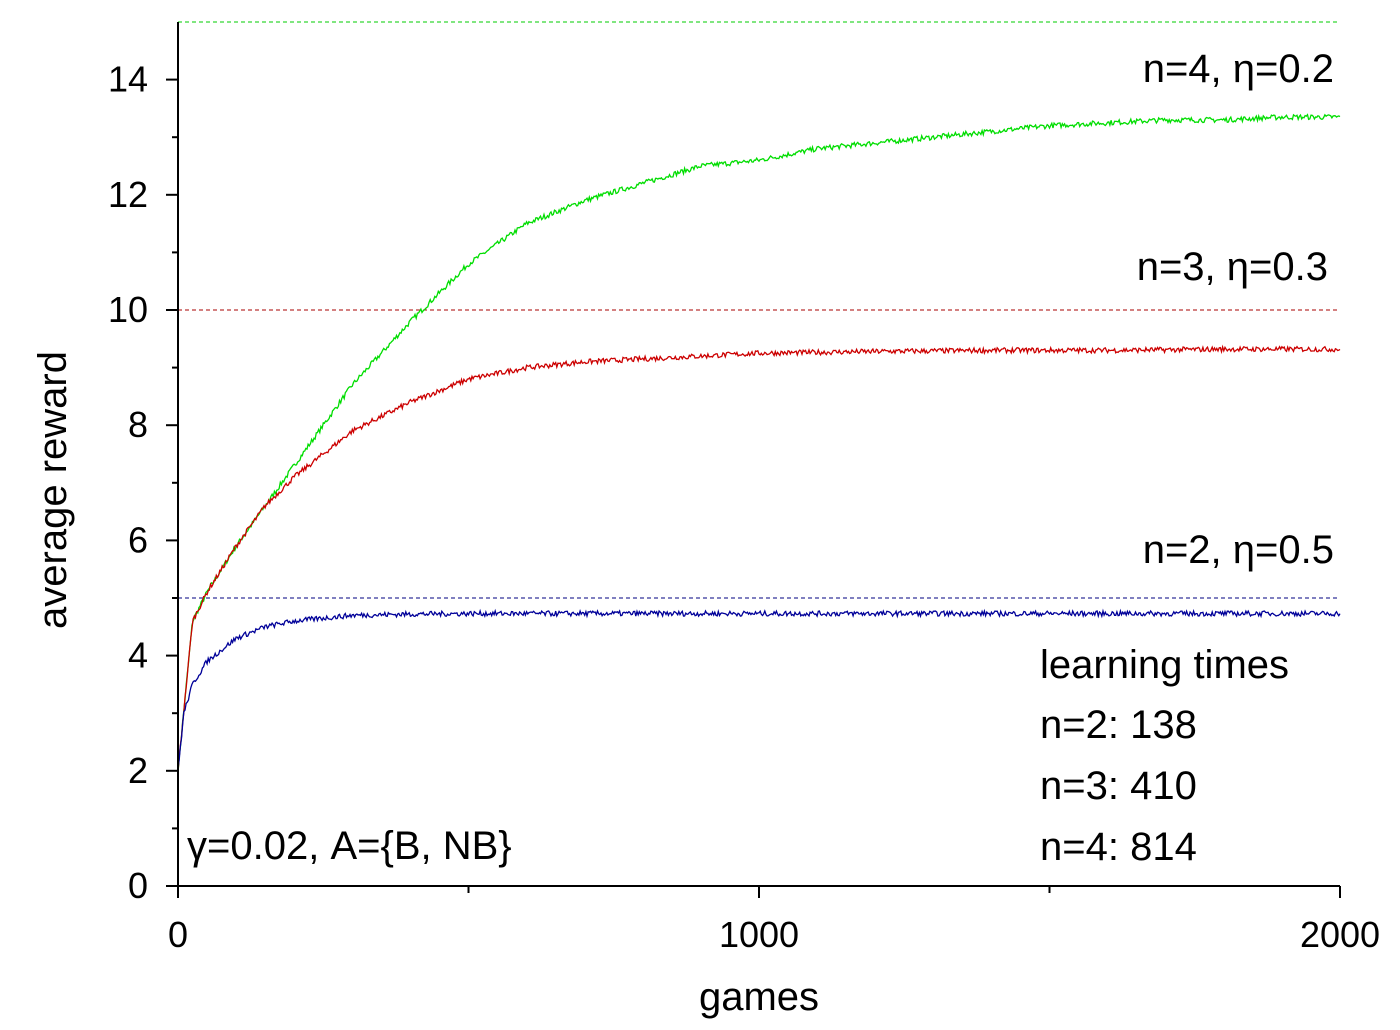  I want to click on y-tick-label: 6, so click(138, 539).